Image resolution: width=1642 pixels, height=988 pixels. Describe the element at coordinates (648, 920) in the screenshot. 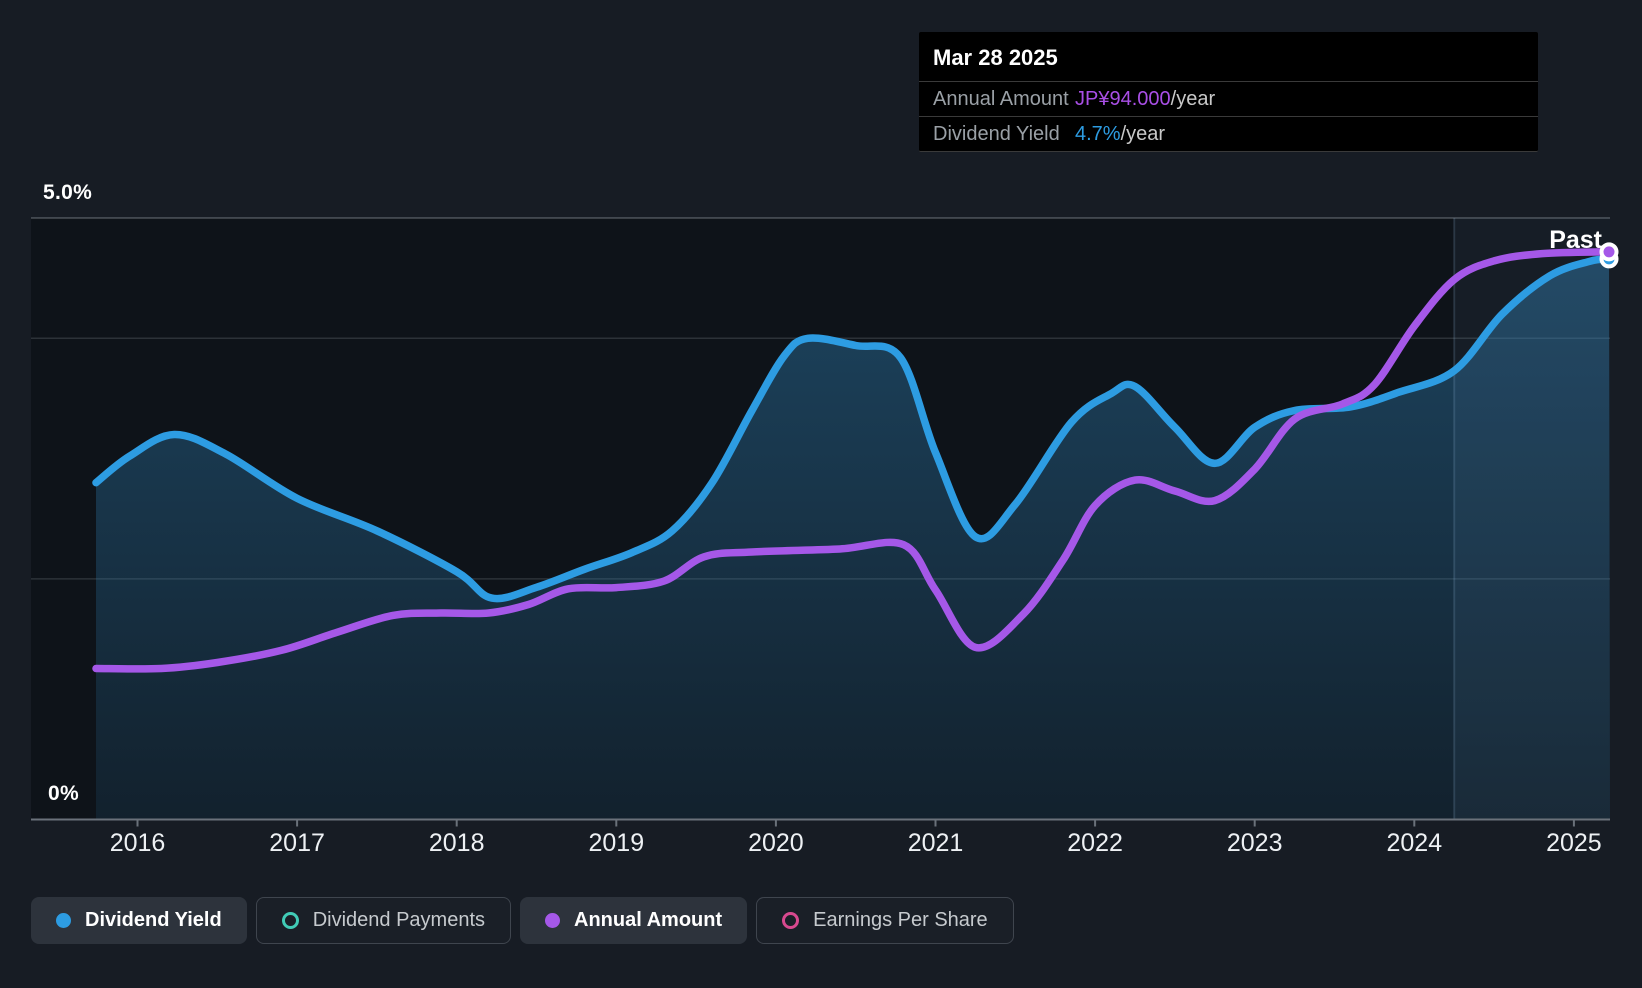

I see `legend-label: Annual Amount` at that location.